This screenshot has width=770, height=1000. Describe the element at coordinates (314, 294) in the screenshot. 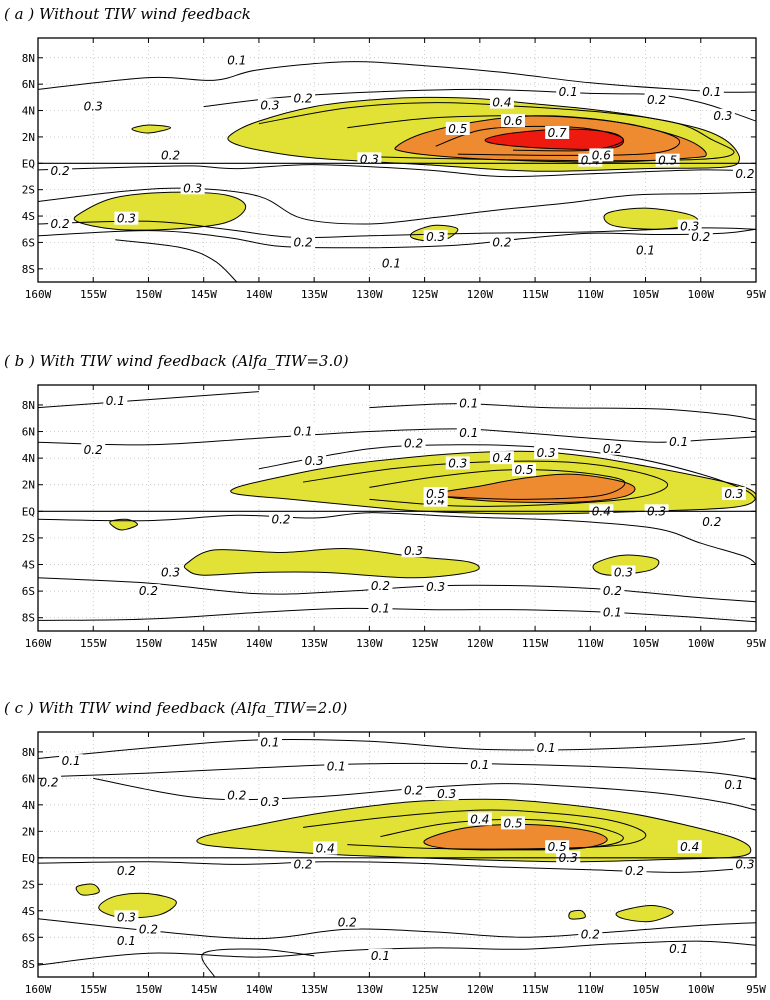

I see `x-tick-label: 135W` at that location.